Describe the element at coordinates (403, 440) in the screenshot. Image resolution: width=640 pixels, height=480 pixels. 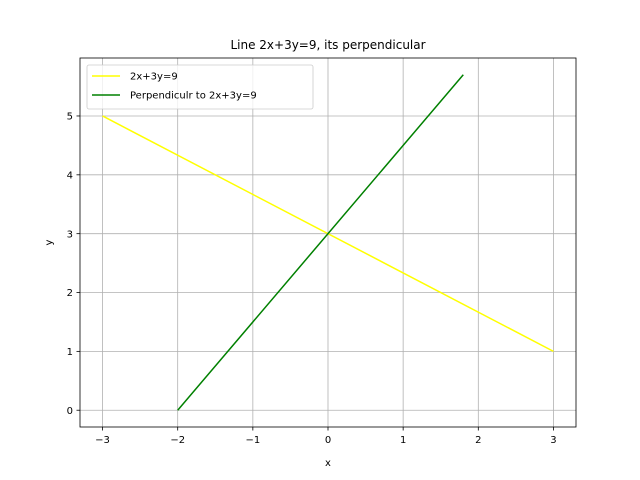
I see `x-tick-label: 1` at that location.